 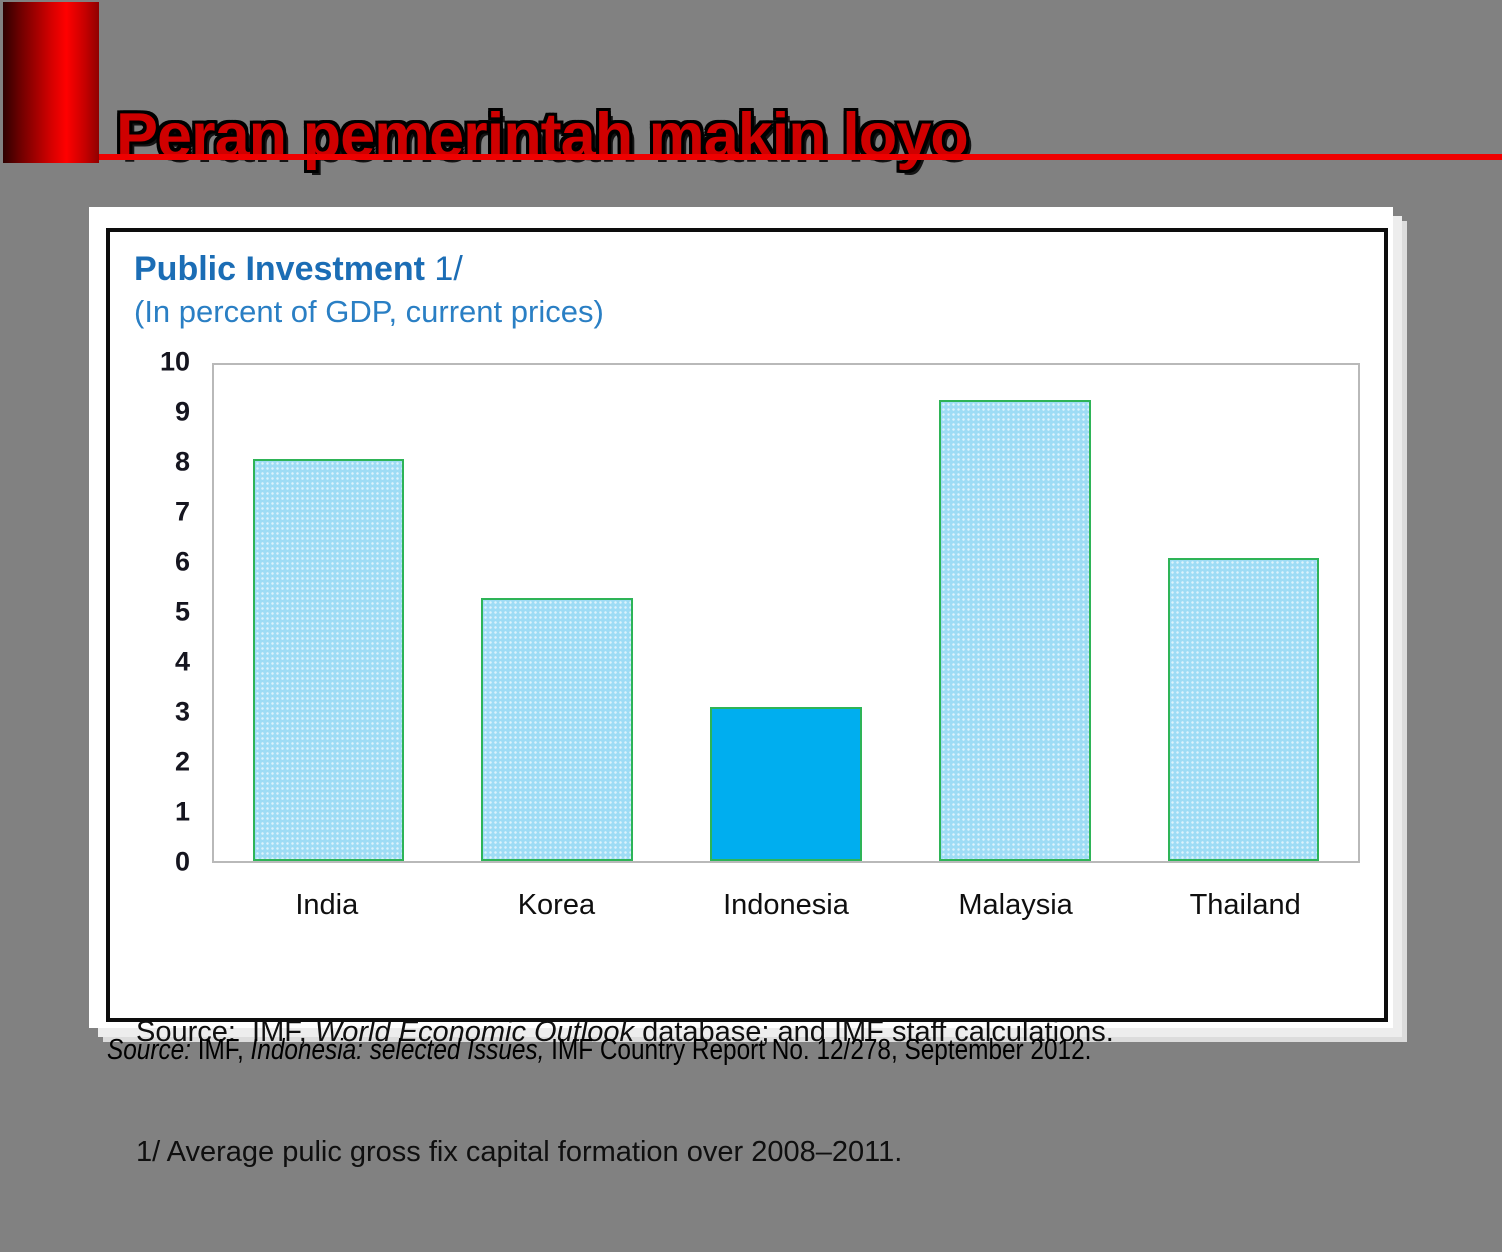 What do you see at coordinates (786, 905) in the screenshot?
I see `x-tick-label: Indonesia` at bounding box center [786, 905].